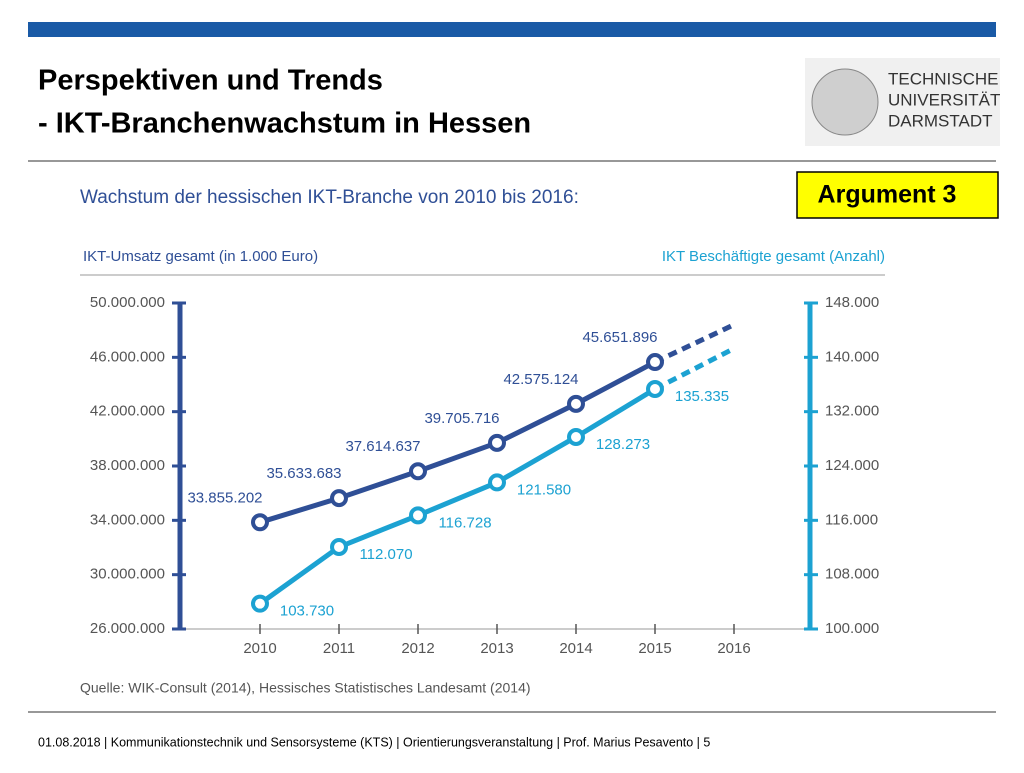  What do you see at coordinates (127, 465) in the screenshot?
I see `y-tick-label: 38.000.000` at bounding box center [127, 465].